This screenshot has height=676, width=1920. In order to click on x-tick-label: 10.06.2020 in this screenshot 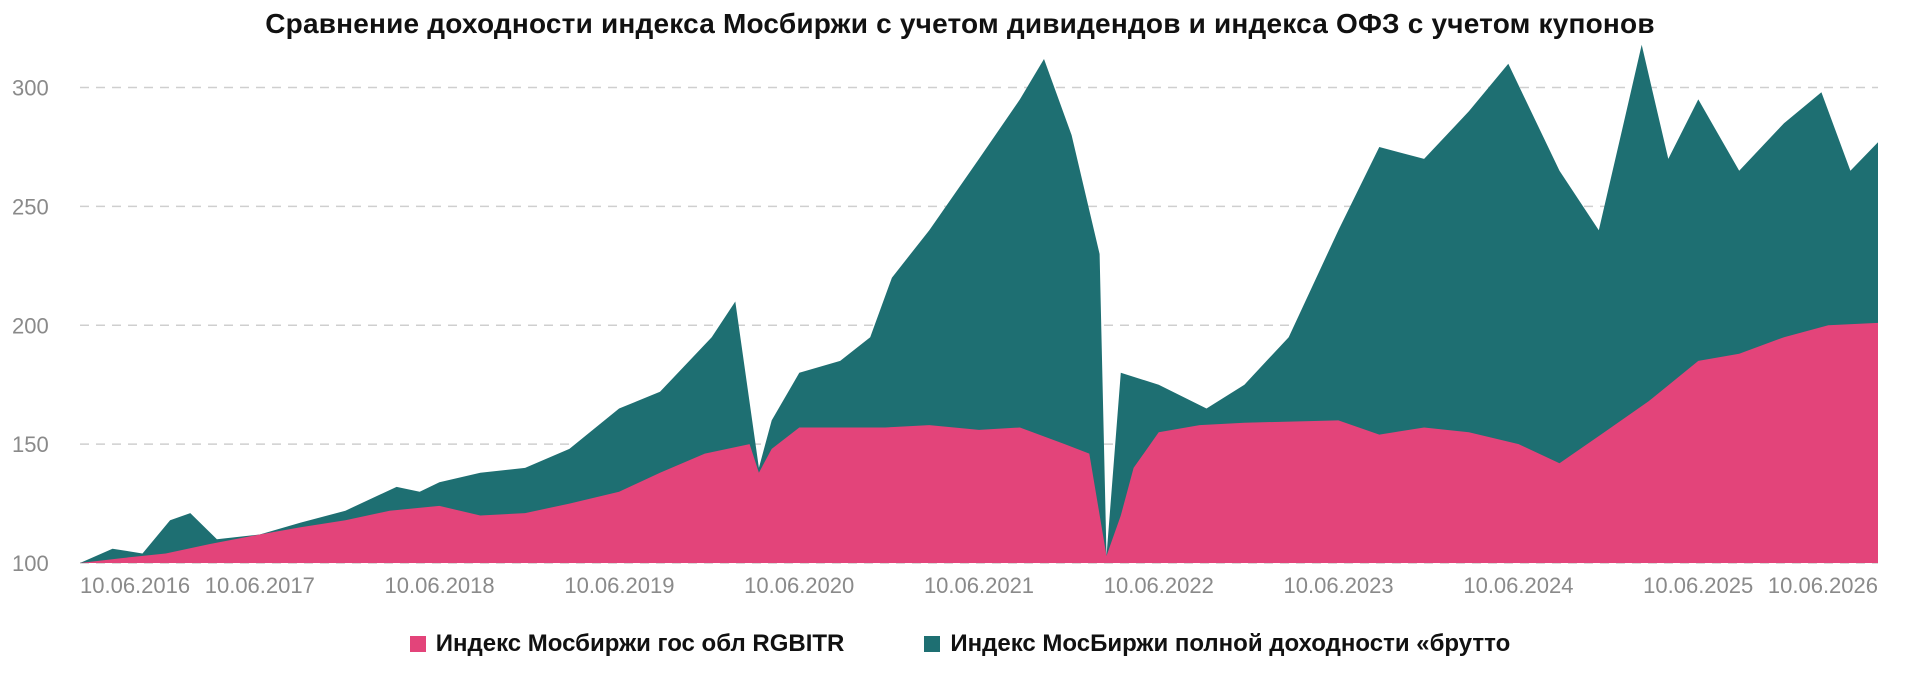, I will do `click(799, 585)`.